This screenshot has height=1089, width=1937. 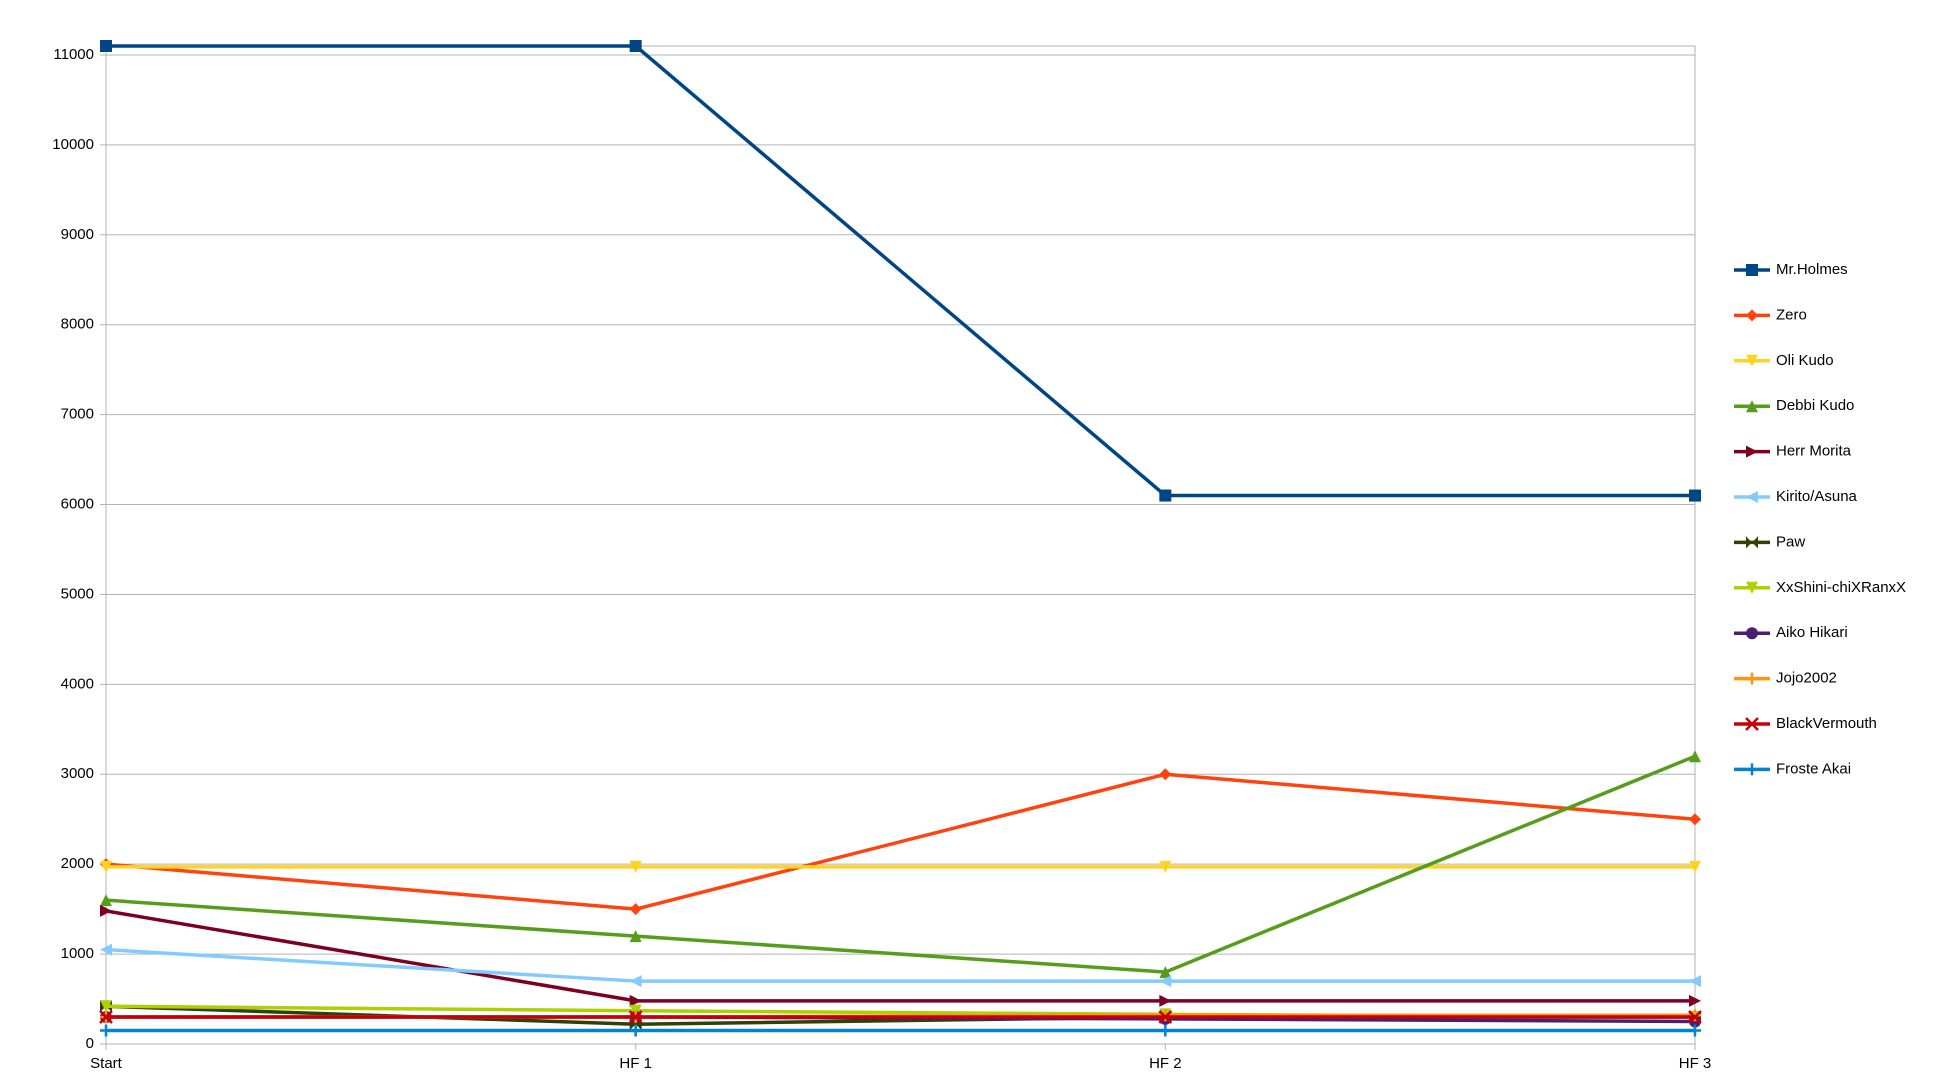 I want to click on legend-label: Mr.Holmes, so click(x=1812, y=269).